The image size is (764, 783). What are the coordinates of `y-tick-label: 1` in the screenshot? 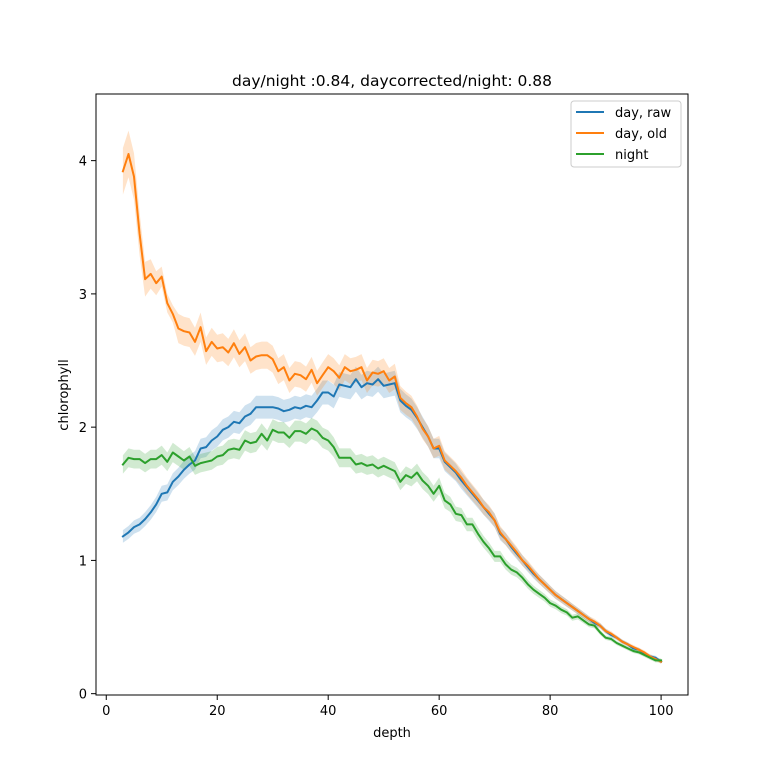 It's located at (83, 561).